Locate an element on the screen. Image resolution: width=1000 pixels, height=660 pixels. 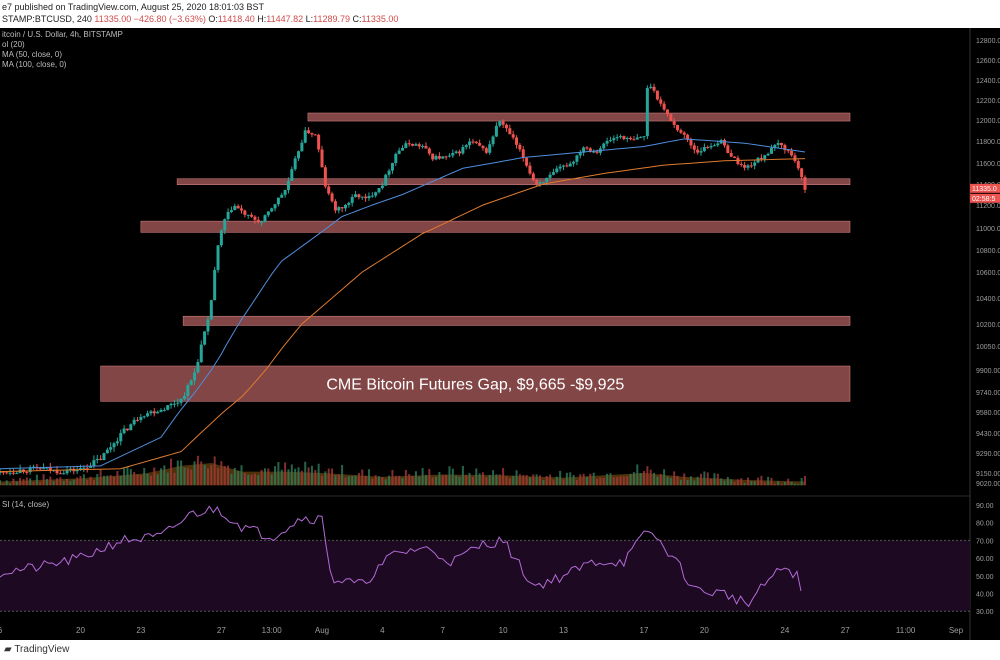
time-tick-label: 6 is located at coordinates (1, 630).